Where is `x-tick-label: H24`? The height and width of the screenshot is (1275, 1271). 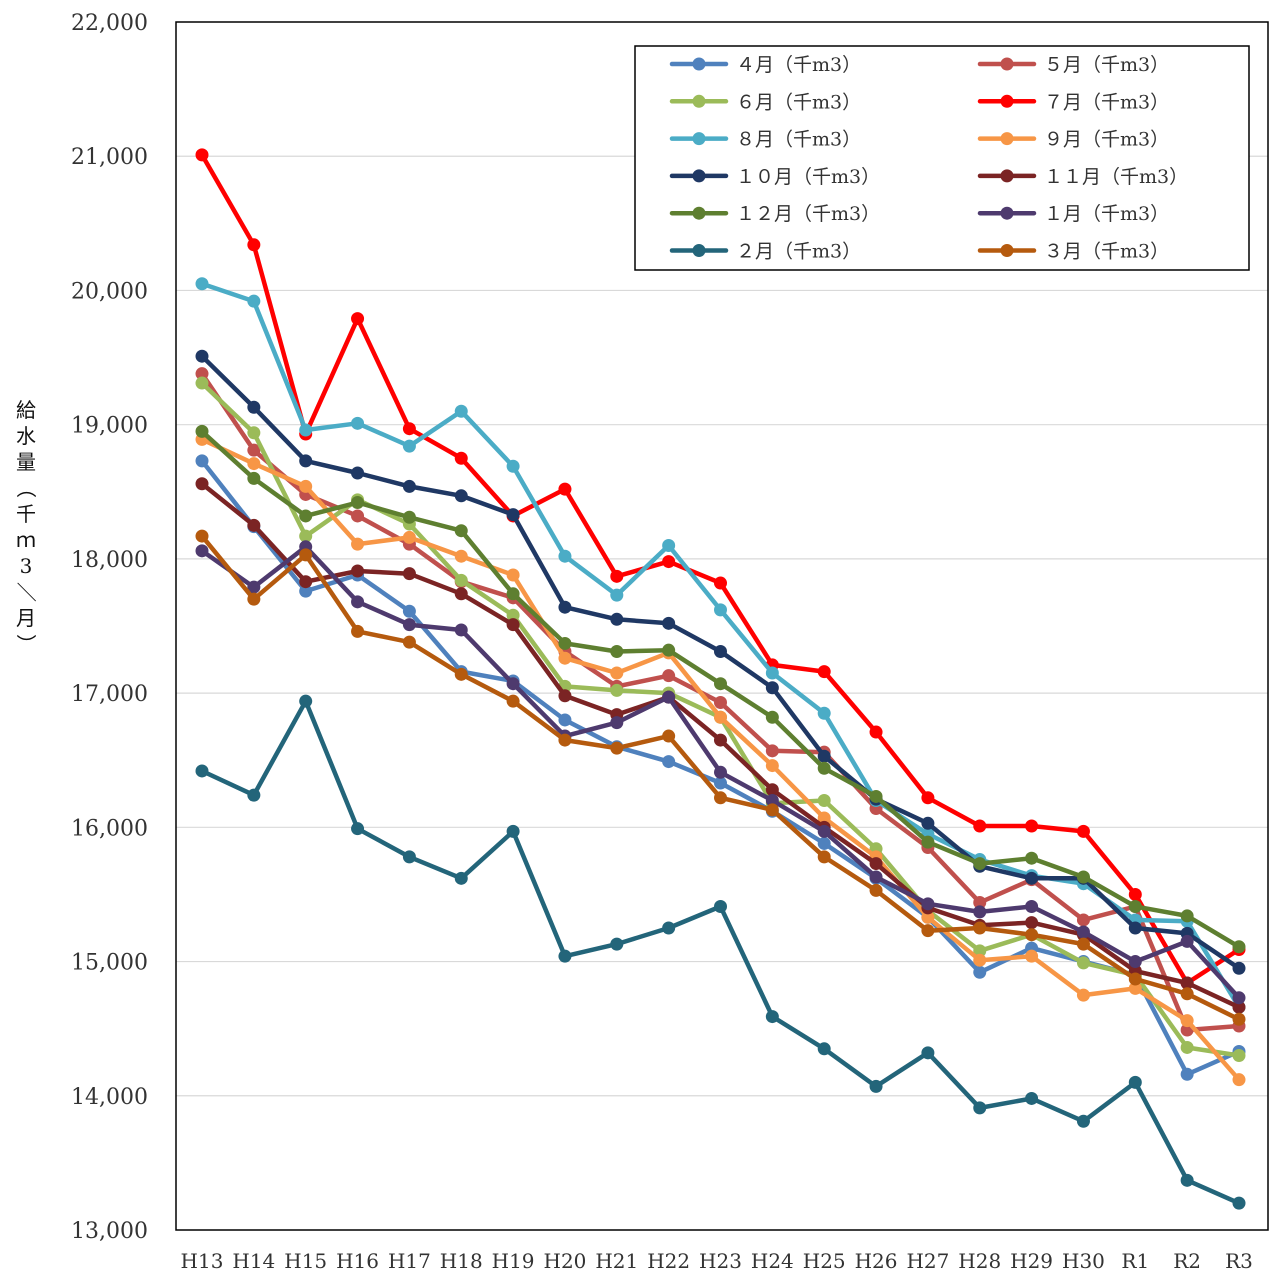
x-tick-label: H24 is located at coordinates (772, 1261).